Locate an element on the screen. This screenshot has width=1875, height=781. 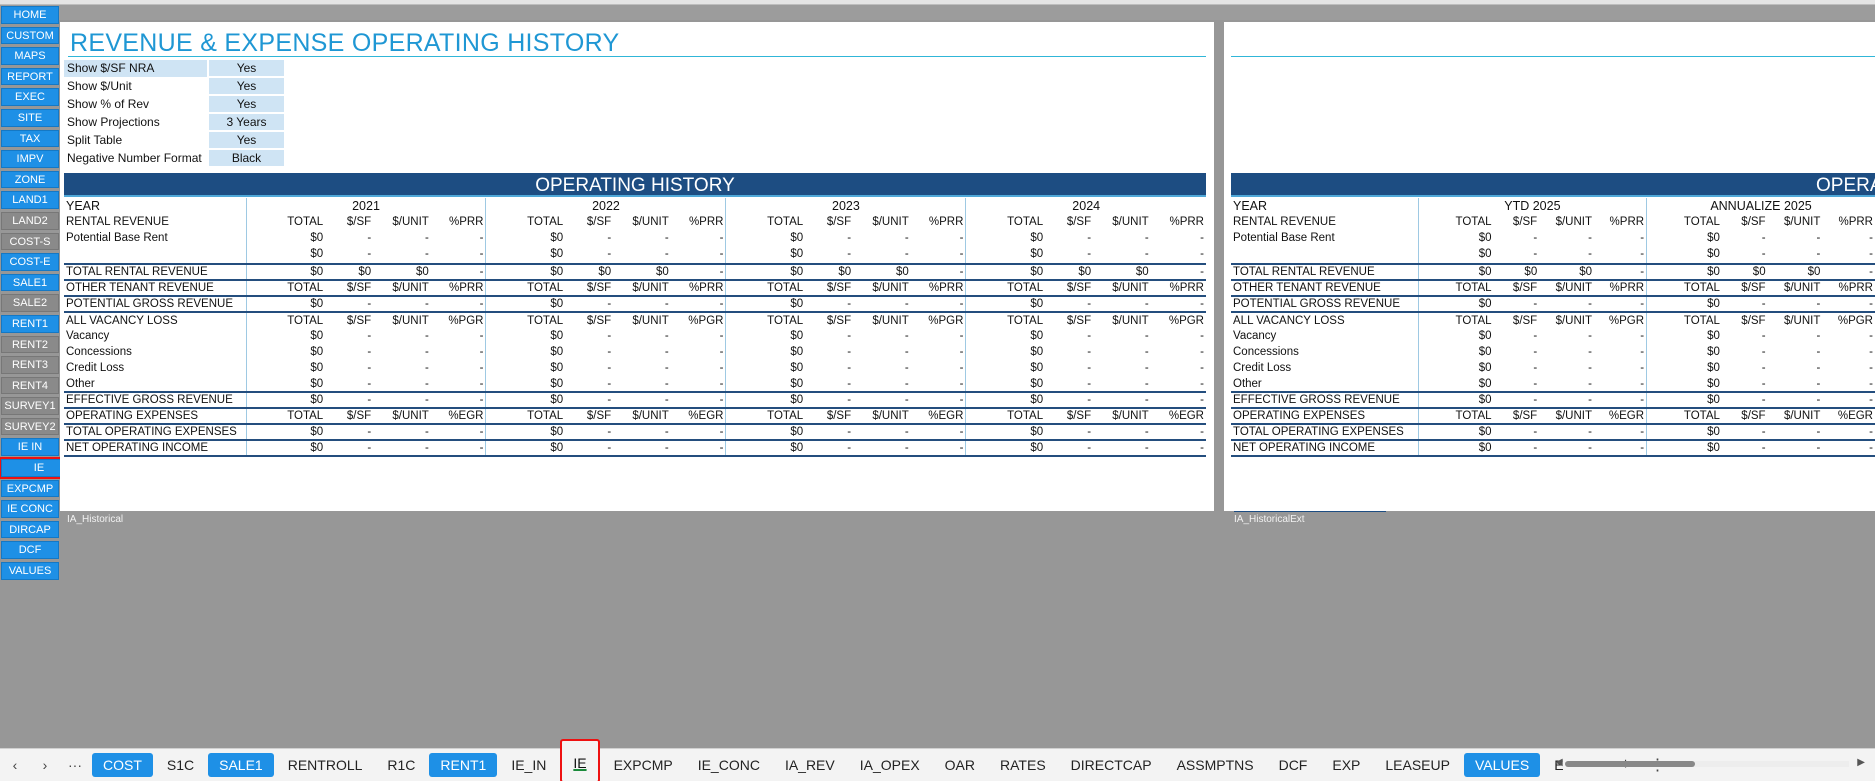
nav-button-maps: MAPS is located at coordinates (30, 56).